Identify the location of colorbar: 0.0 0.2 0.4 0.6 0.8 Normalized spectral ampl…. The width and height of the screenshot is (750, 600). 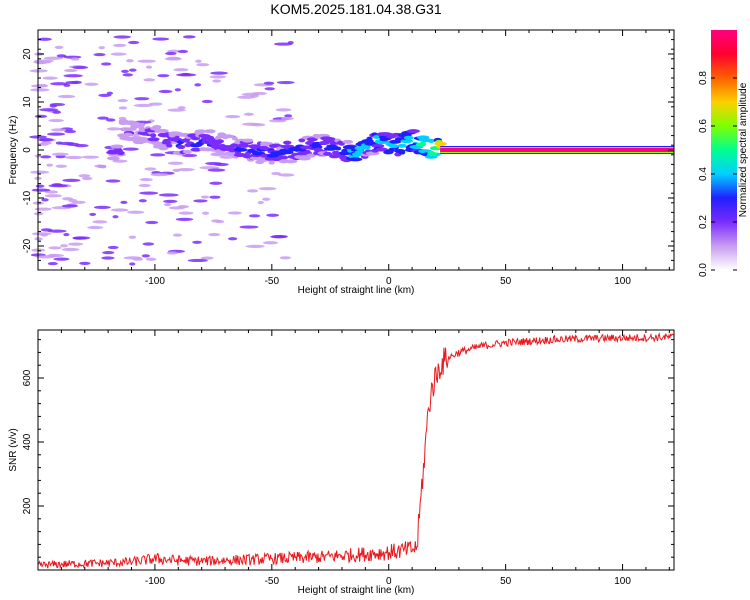
(723, 153).